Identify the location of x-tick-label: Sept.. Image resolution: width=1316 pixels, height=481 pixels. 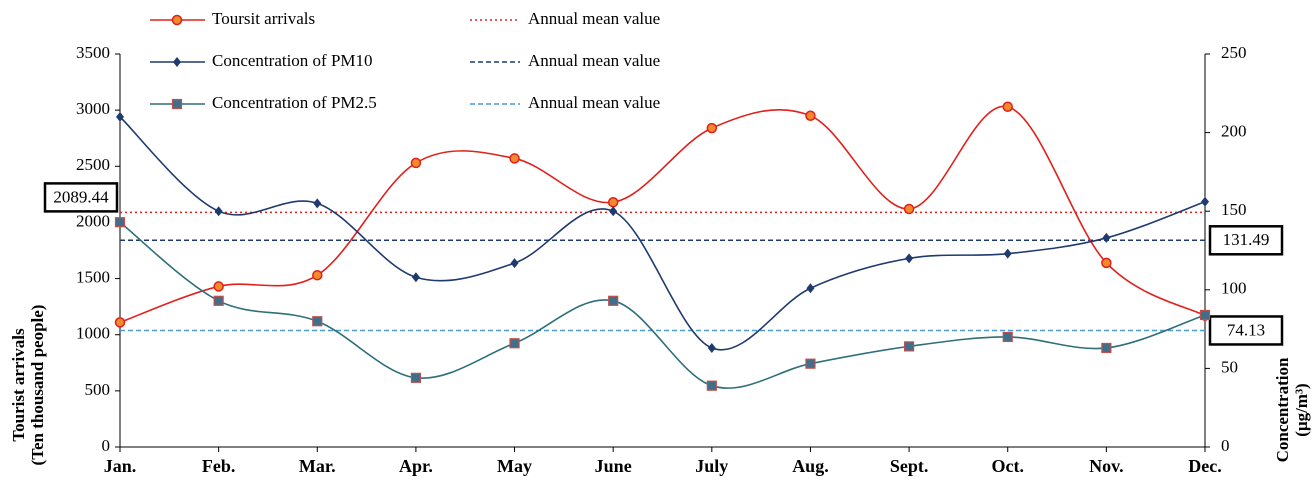
(909, 466).